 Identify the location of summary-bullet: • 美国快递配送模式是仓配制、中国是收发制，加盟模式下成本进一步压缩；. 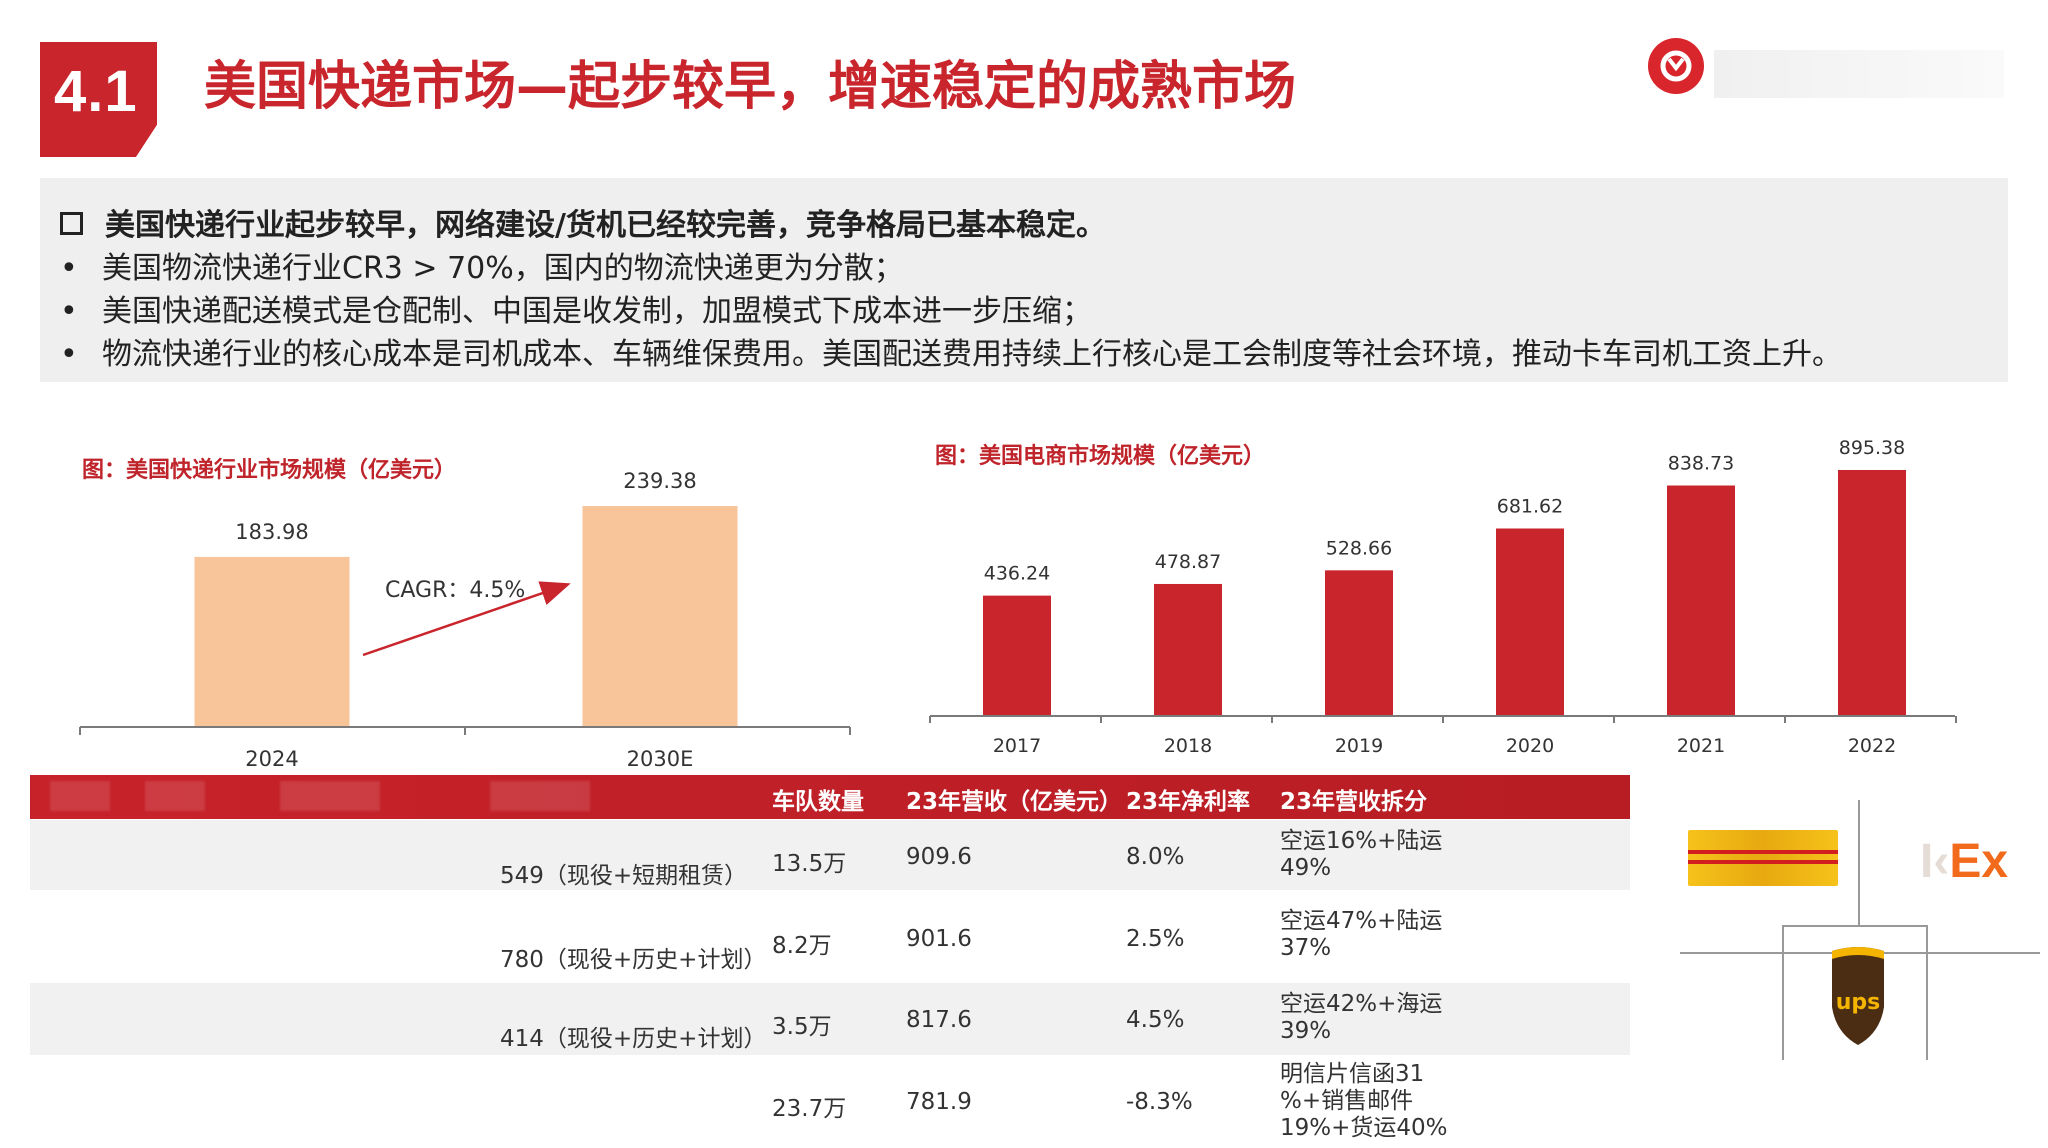
(576, 308).